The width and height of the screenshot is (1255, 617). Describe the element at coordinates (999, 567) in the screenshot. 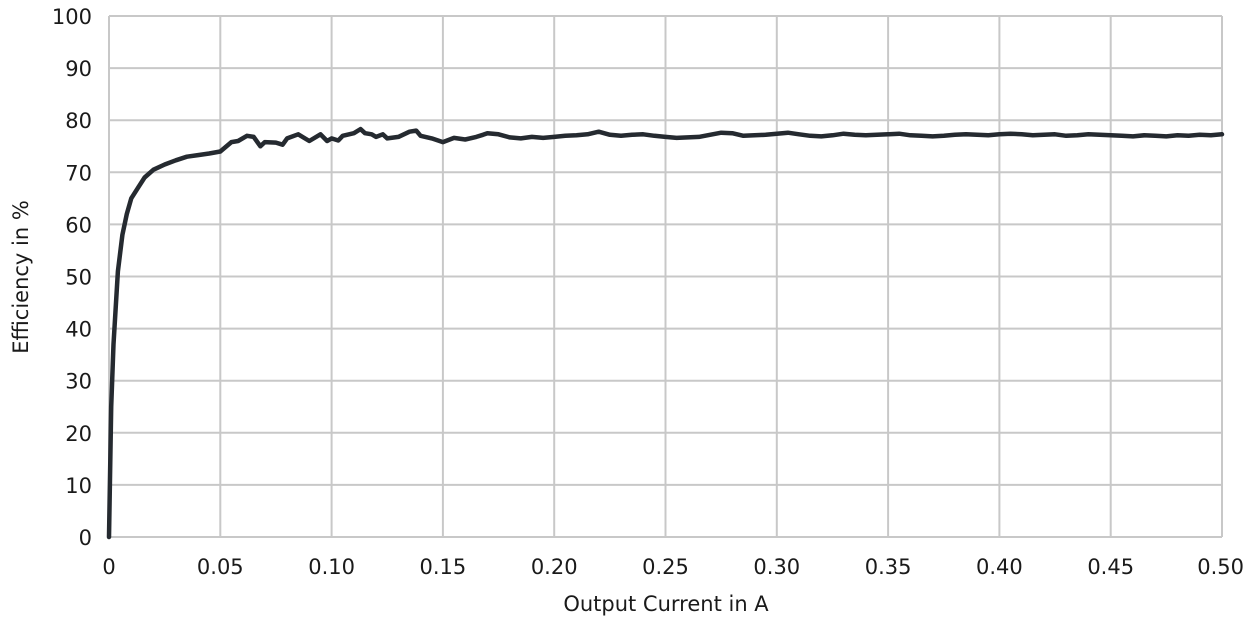

I see `x-tick-label: 0.40` at that location.